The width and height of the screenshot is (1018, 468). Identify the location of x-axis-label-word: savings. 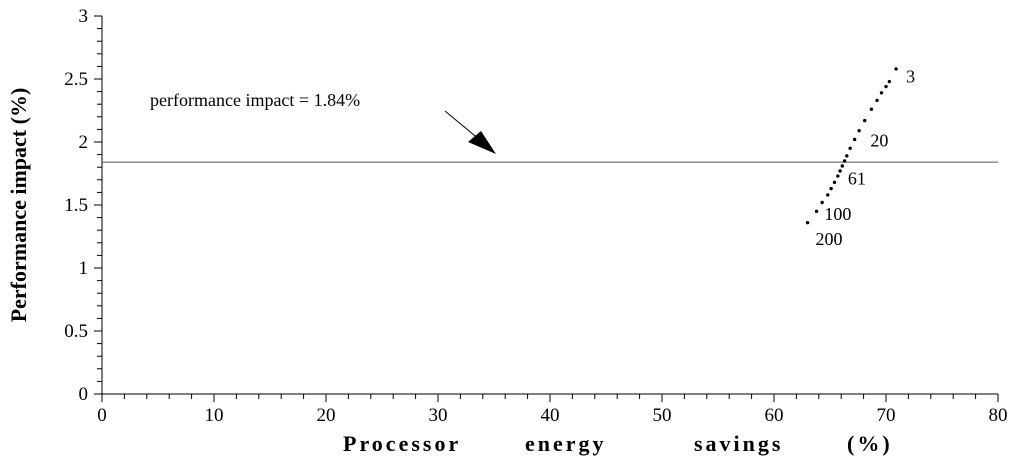
(738, 443).